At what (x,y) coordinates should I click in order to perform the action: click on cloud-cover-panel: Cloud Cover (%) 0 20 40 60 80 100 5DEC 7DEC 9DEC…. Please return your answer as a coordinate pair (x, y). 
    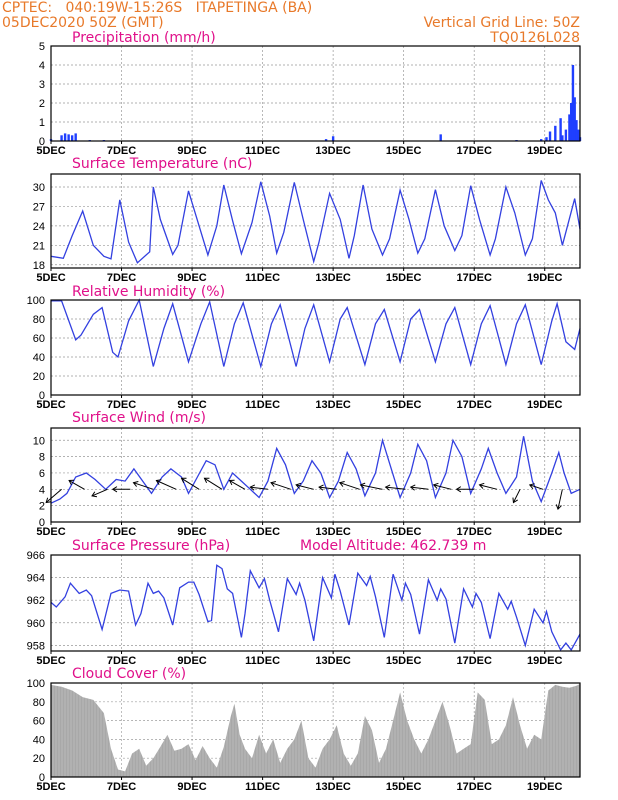
    Looking at the image, I should click on (304, 729).